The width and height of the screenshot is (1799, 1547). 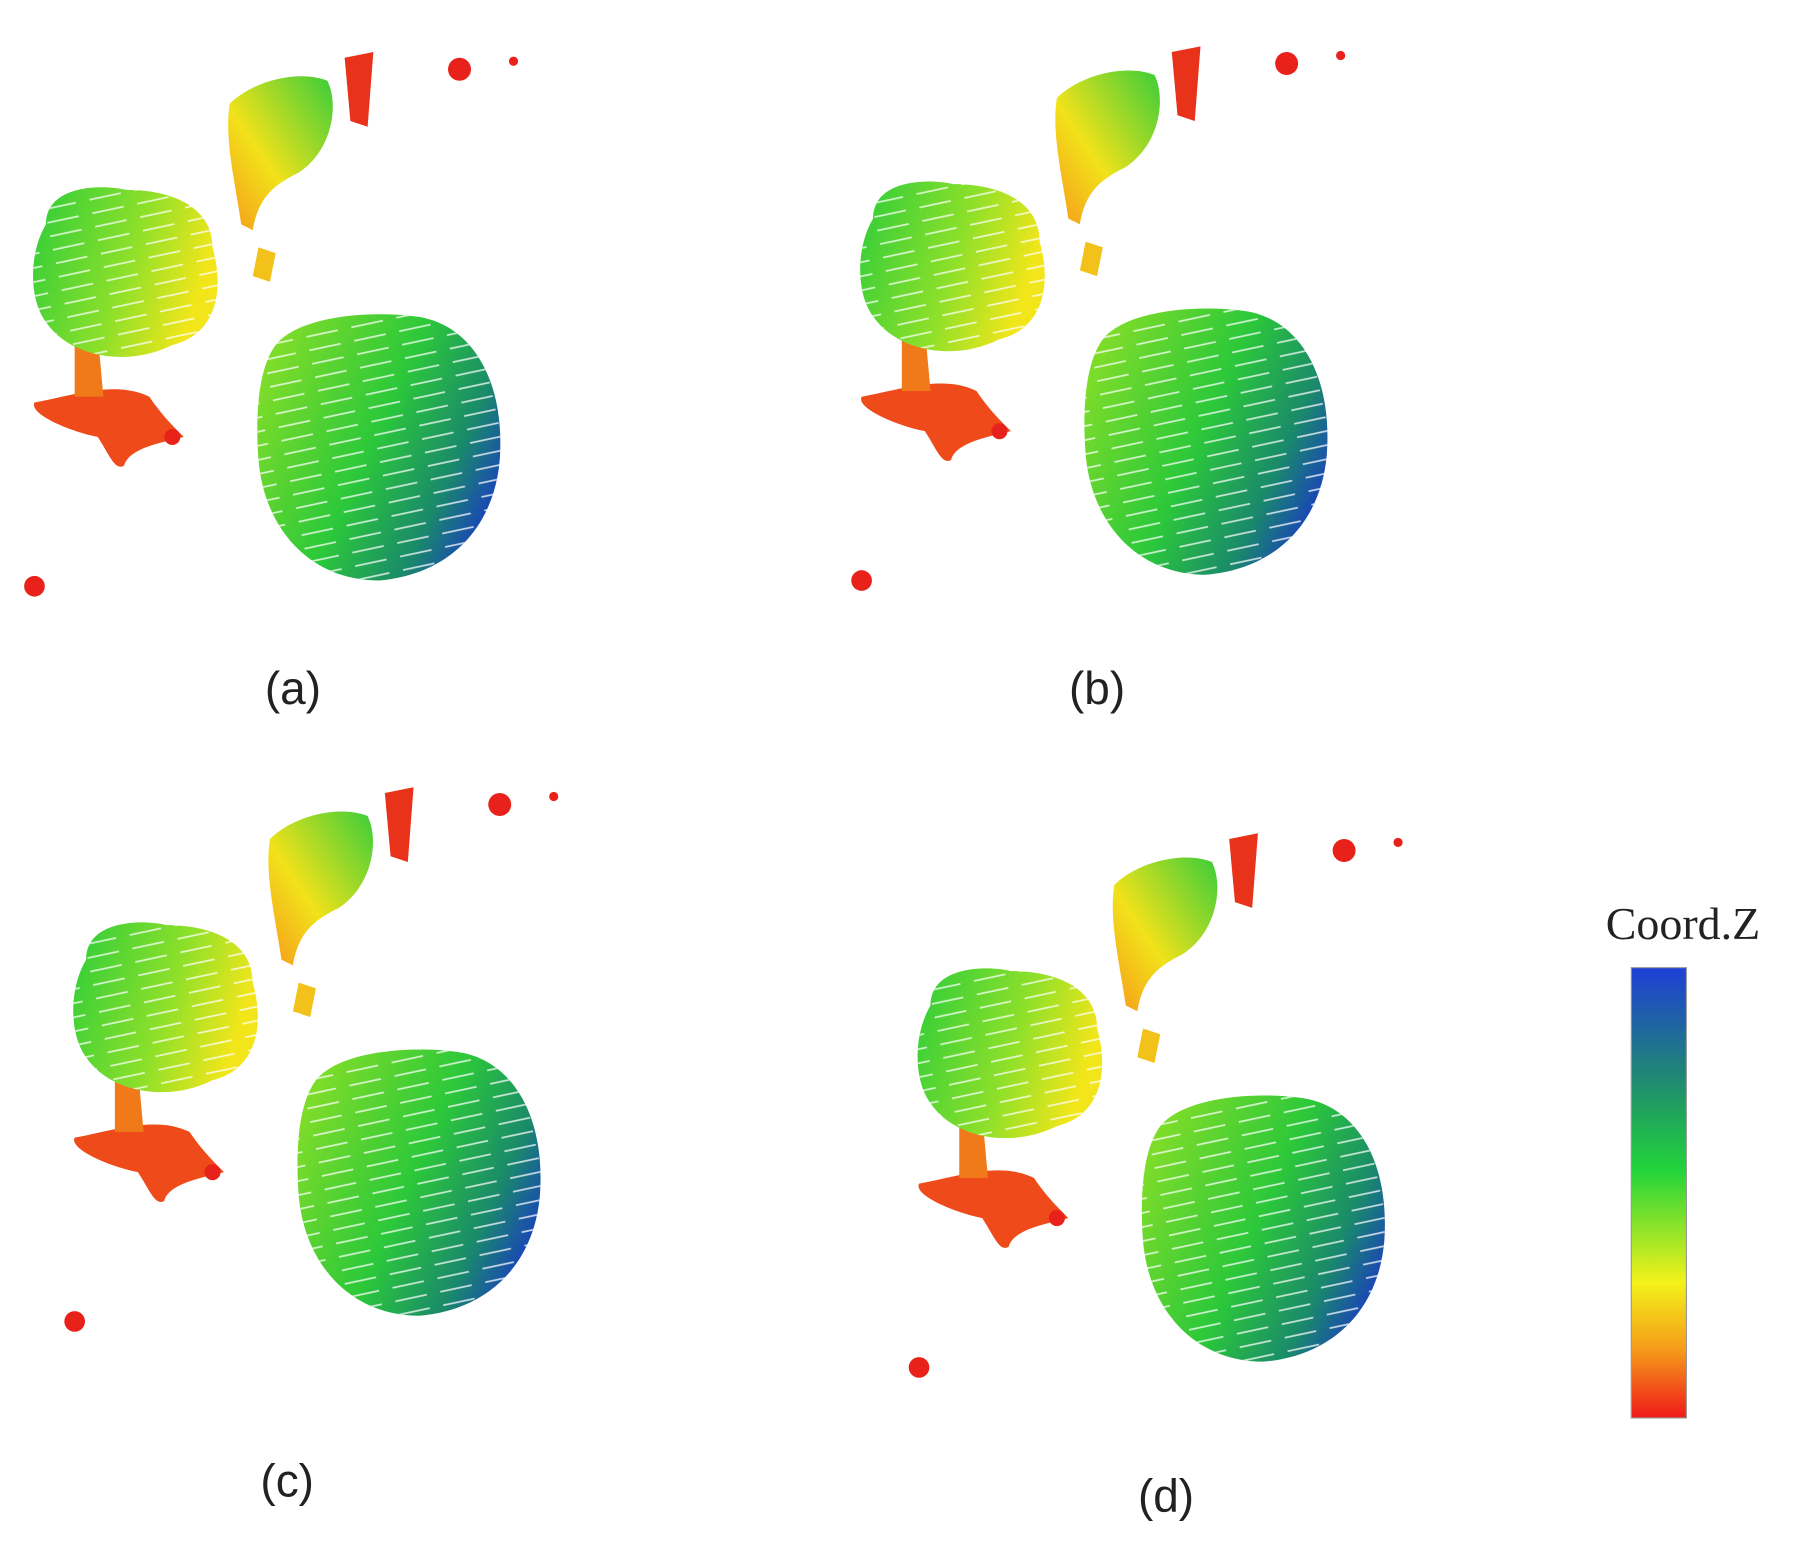 I want to click on colorbar, so click(x=1658, y=1193).